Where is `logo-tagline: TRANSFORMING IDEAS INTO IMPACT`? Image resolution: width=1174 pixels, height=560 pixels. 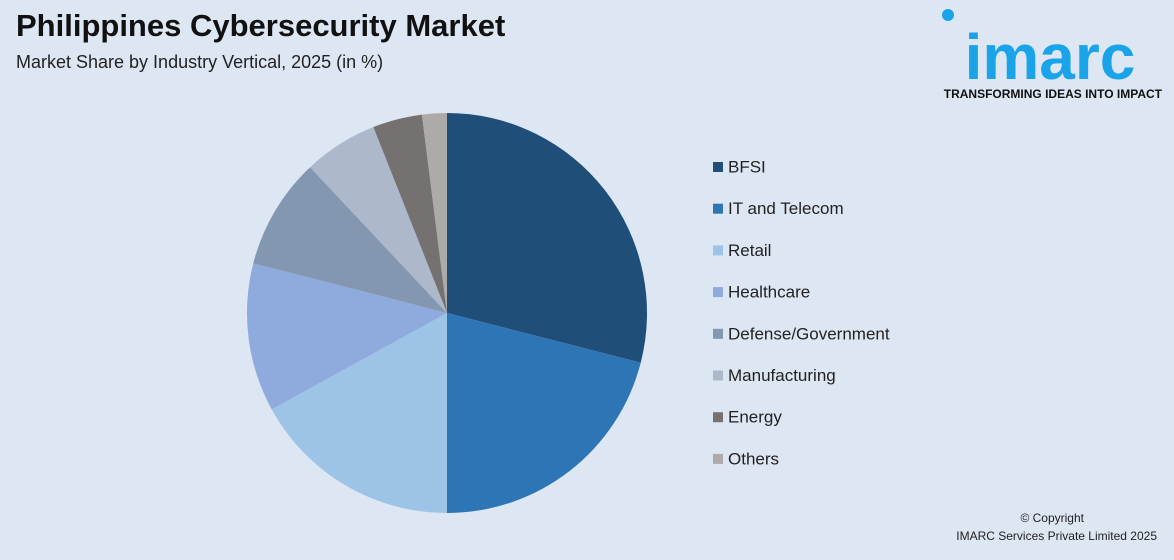 logo-tagline: TRANSFORMING IDEAS INTO IMPACT is located at coordinates (1053, 94).